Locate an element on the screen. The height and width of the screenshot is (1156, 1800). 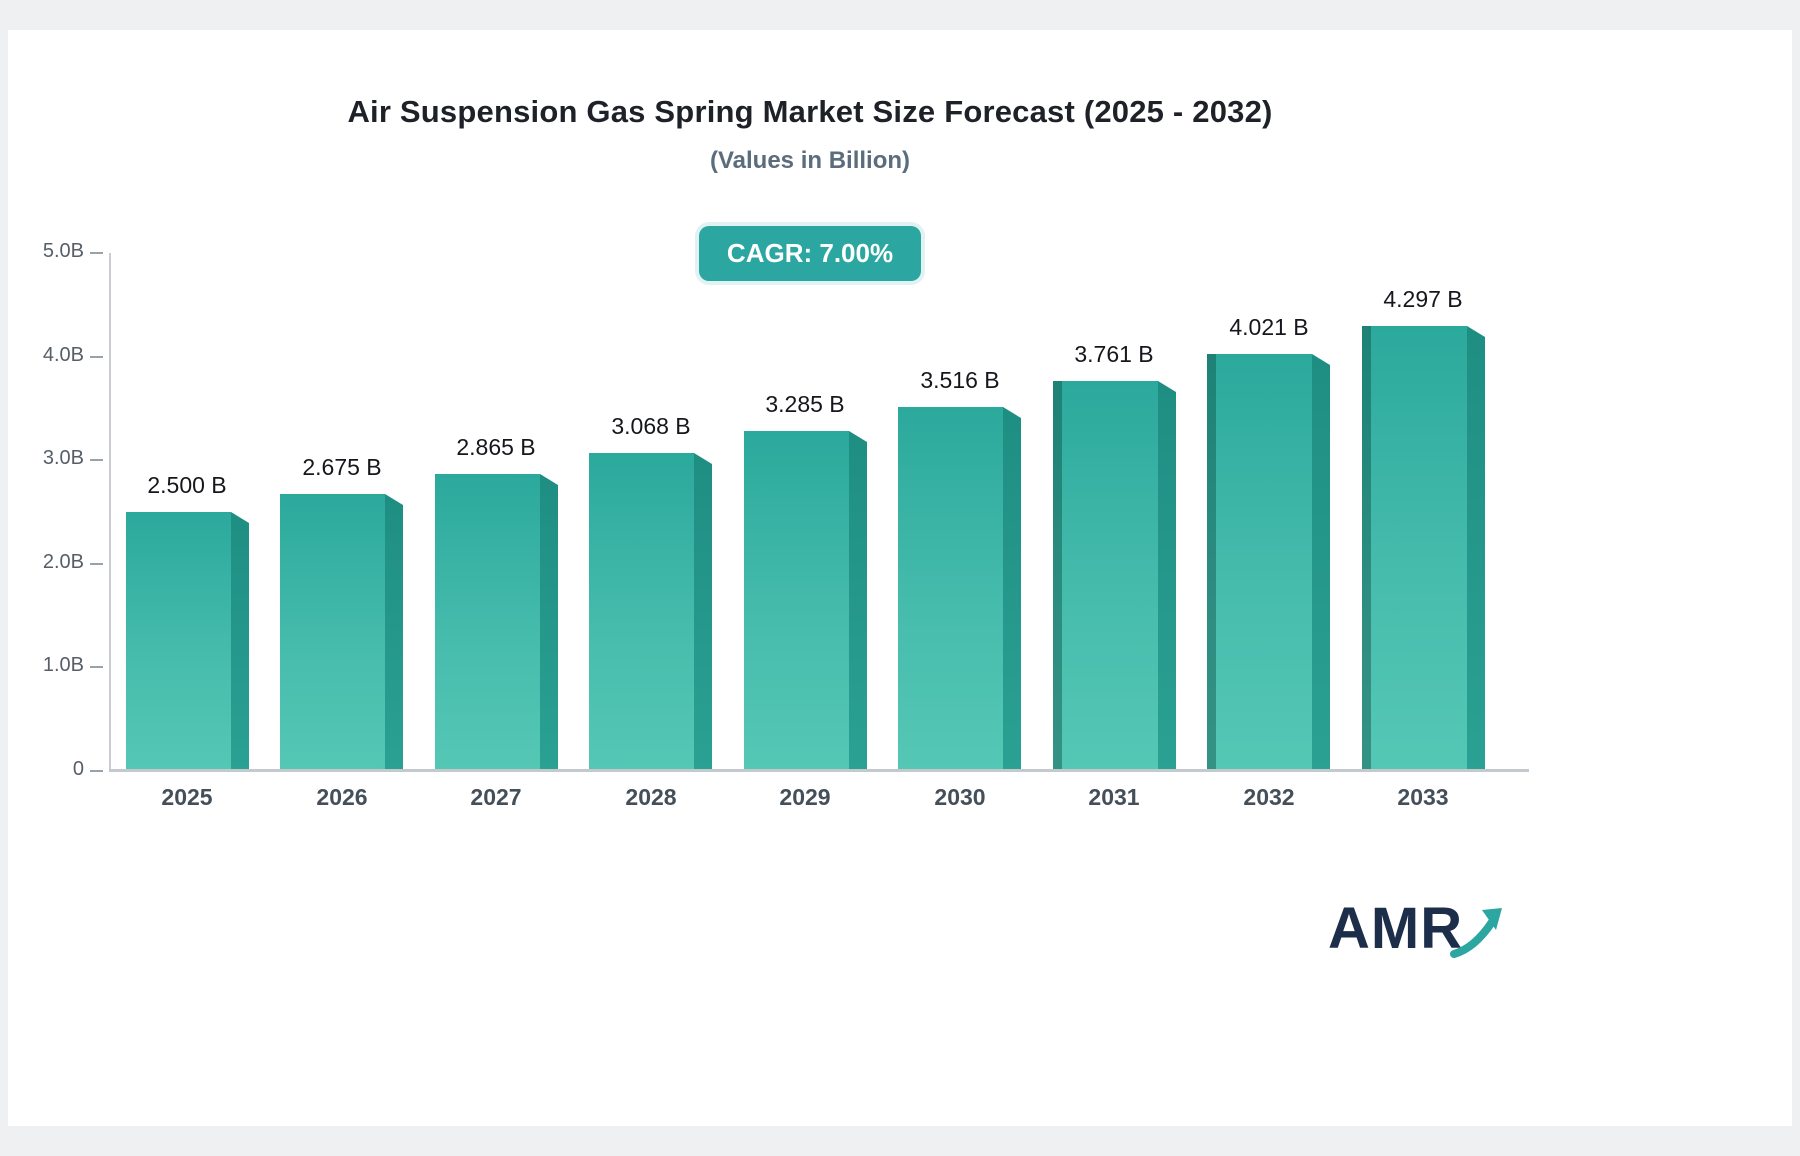
bar-value-label: 3.516 B is located at coordinates (960, 380).